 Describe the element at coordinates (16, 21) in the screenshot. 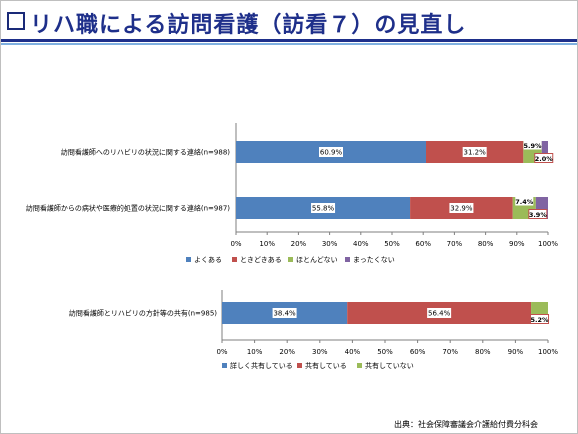

I see `title-square-icon` at that location.